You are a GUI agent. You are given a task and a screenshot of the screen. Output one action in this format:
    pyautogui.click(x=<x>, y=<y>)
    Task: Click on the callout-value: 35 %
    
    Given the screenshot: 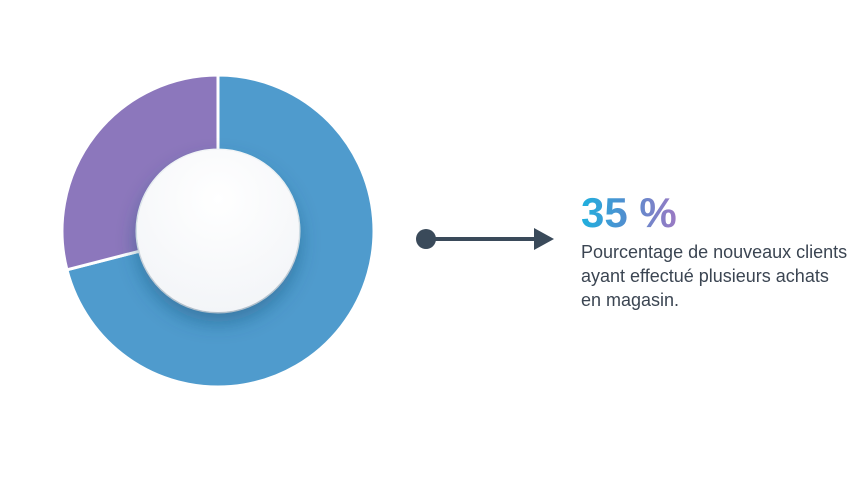 What is the action you would take?
    pyautogui.click(x=629, y=212)
    